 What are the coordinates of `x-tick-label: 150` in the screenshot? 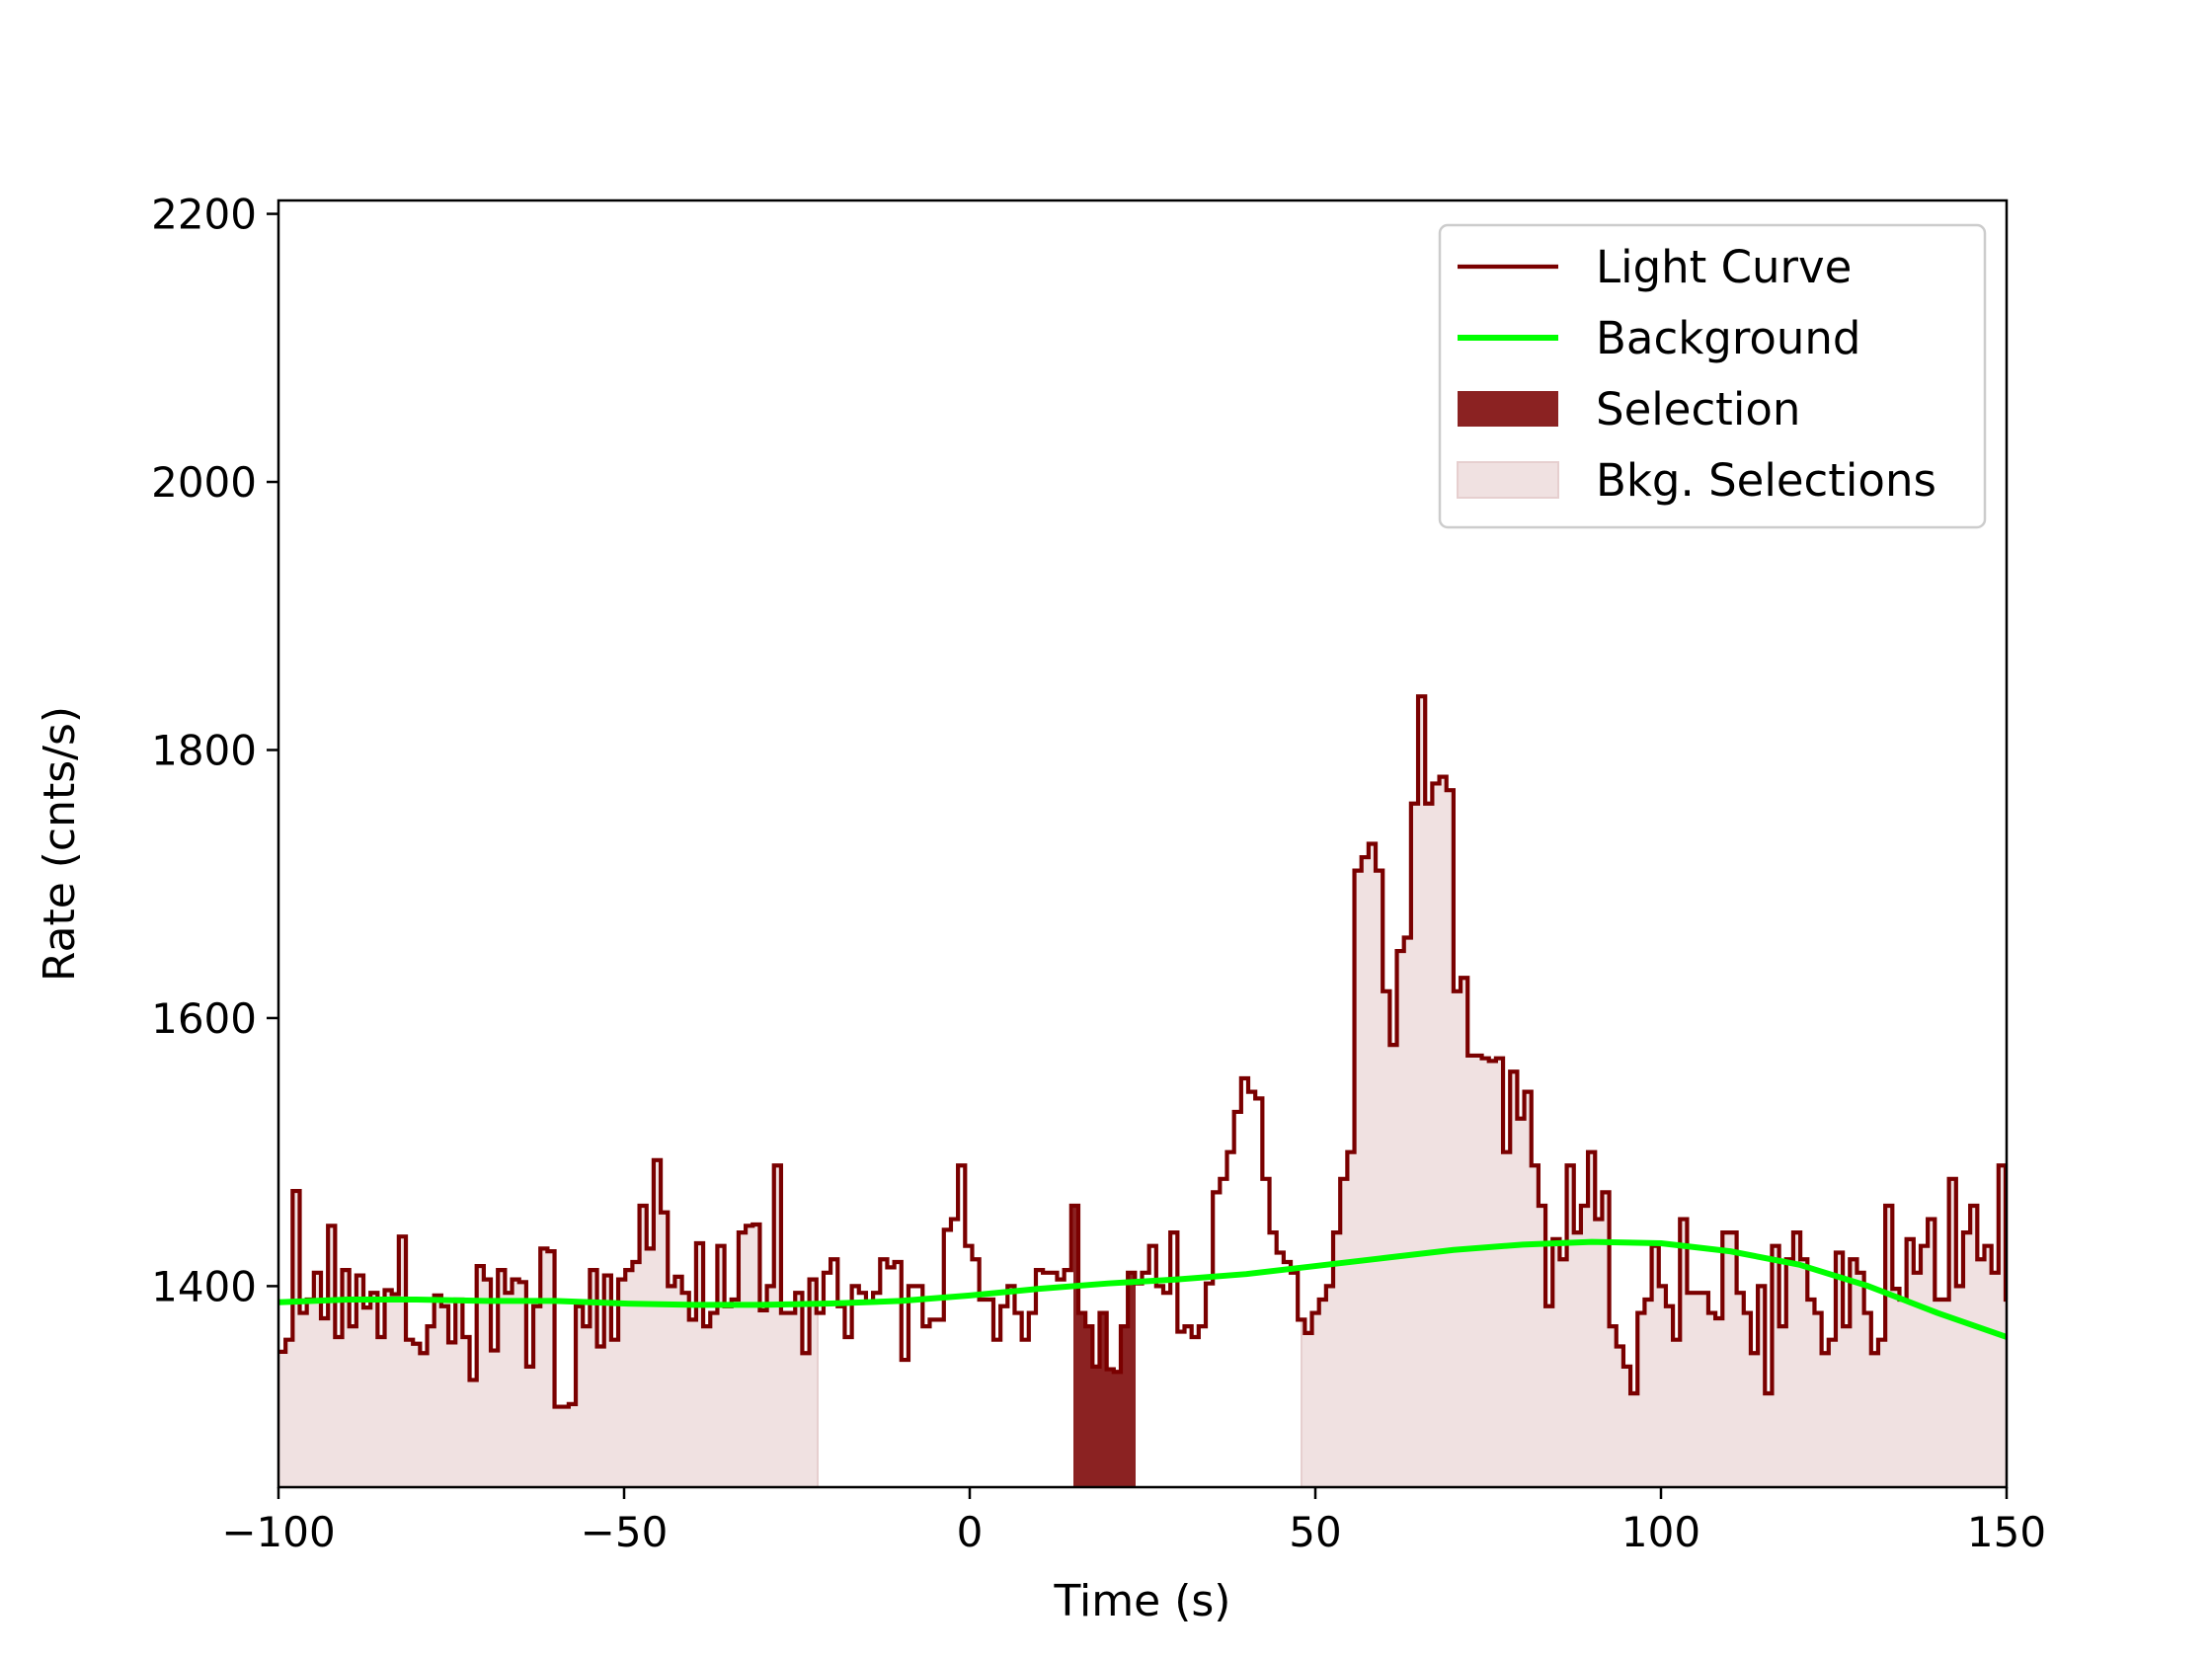 It's located at (2007, 1532).